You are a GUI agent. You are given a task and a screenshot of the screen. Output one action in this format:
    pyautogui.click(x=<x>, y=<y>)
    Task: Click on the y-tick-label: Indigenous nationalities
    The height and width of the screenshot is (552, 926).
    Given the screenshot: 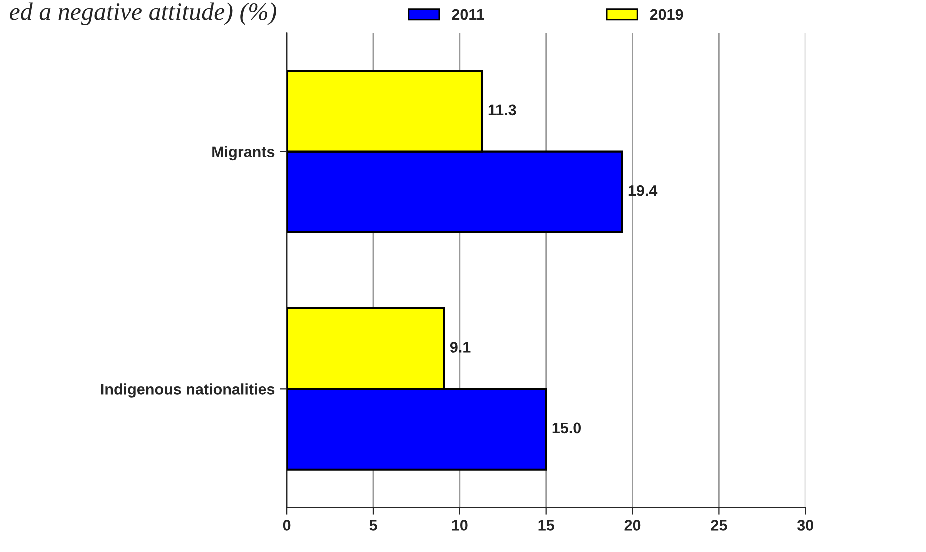 What is the action you would take?
    pyautogui.click(x=188, y=391)
    